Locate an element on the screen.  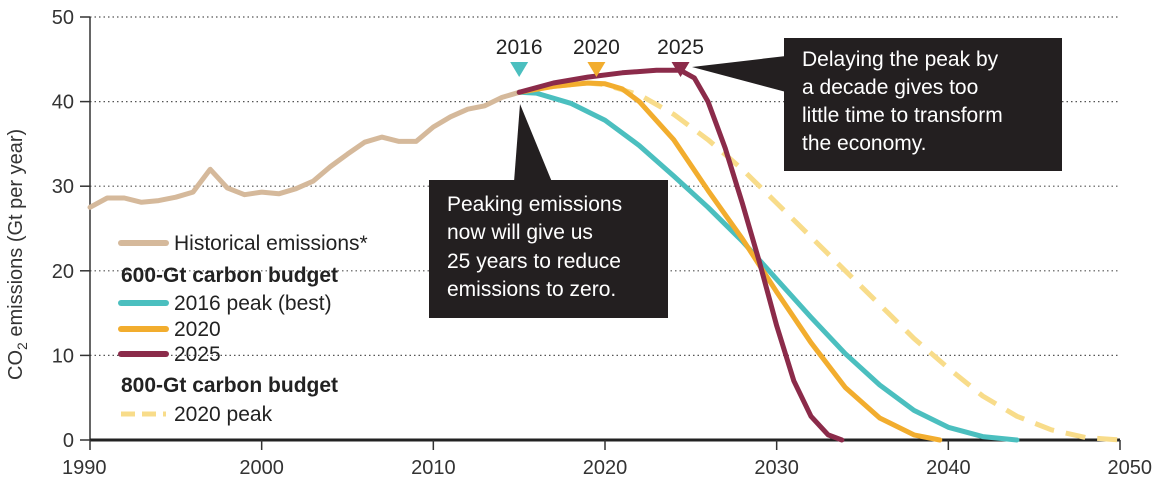
annotation-left-line-2: now will give us is located at coordinates (520, 232).